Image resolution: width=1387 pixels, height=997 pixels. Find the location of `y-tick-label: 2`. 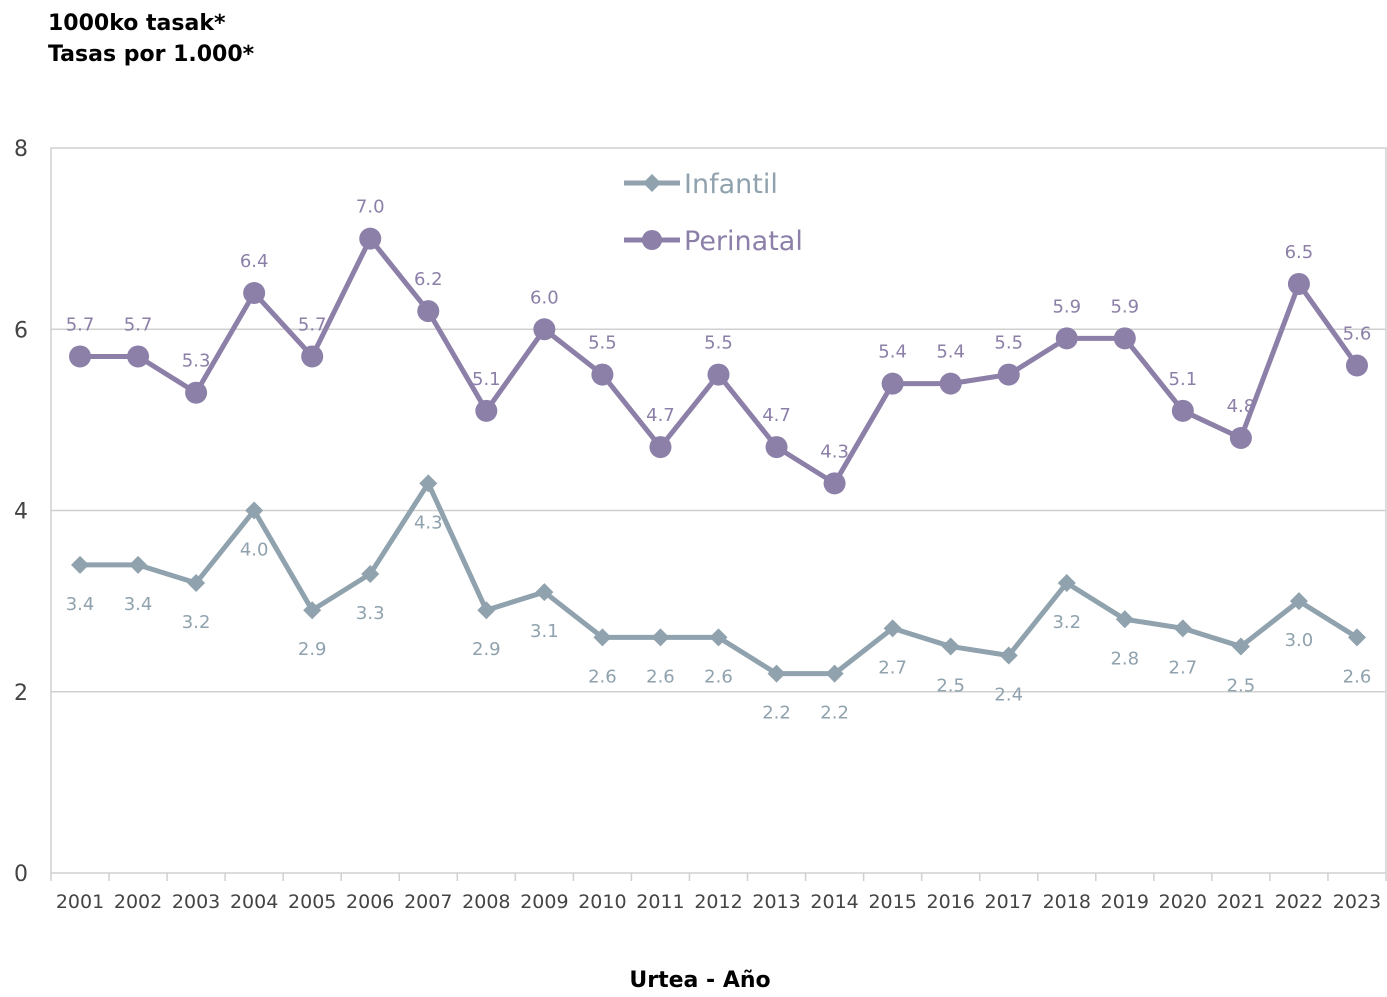

y-tick-label: 2 is located at coordinates (21, 693).